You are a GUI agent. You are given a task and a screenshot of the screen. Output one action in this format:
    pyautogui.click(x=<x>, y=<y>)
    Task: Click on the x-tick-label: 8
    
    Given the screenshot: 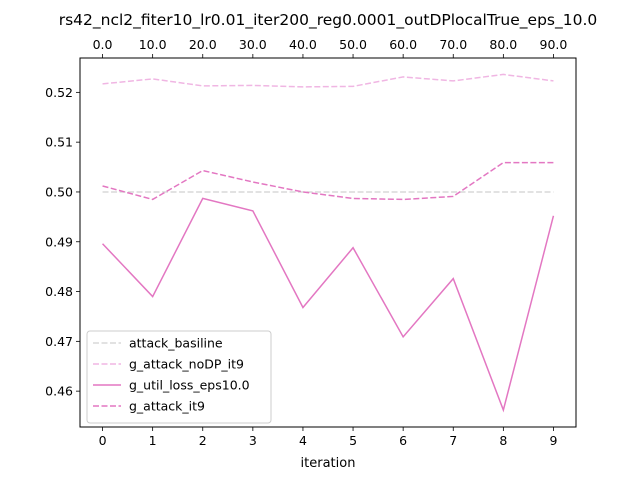 What is the action you would take?
    pyautogui.click(x=503, y=440)
    